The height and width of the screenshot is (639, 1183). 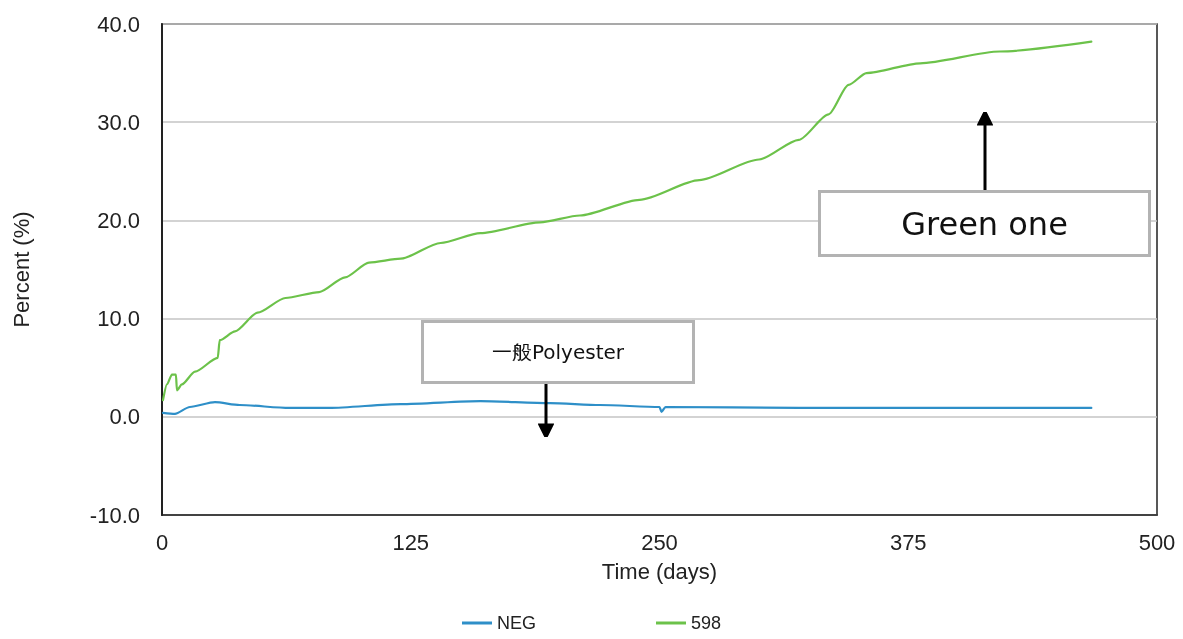 I want to click on annotation: 一般Polyester, so click(x=558, y=352).